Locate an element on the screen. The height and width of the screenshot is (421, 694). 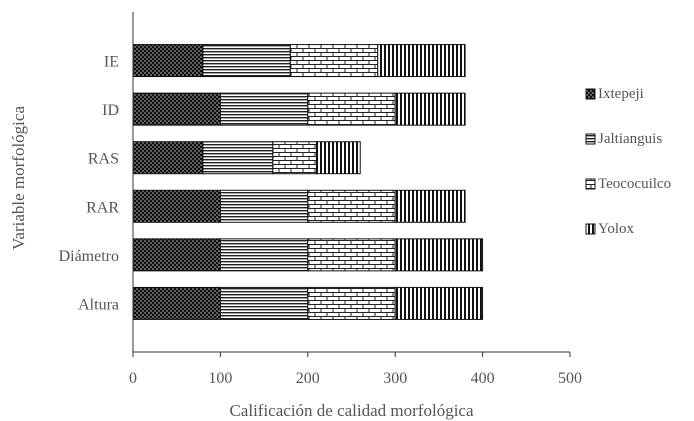
y-tick-label-diametro: Diámetro is located at coordinates (89, 256).